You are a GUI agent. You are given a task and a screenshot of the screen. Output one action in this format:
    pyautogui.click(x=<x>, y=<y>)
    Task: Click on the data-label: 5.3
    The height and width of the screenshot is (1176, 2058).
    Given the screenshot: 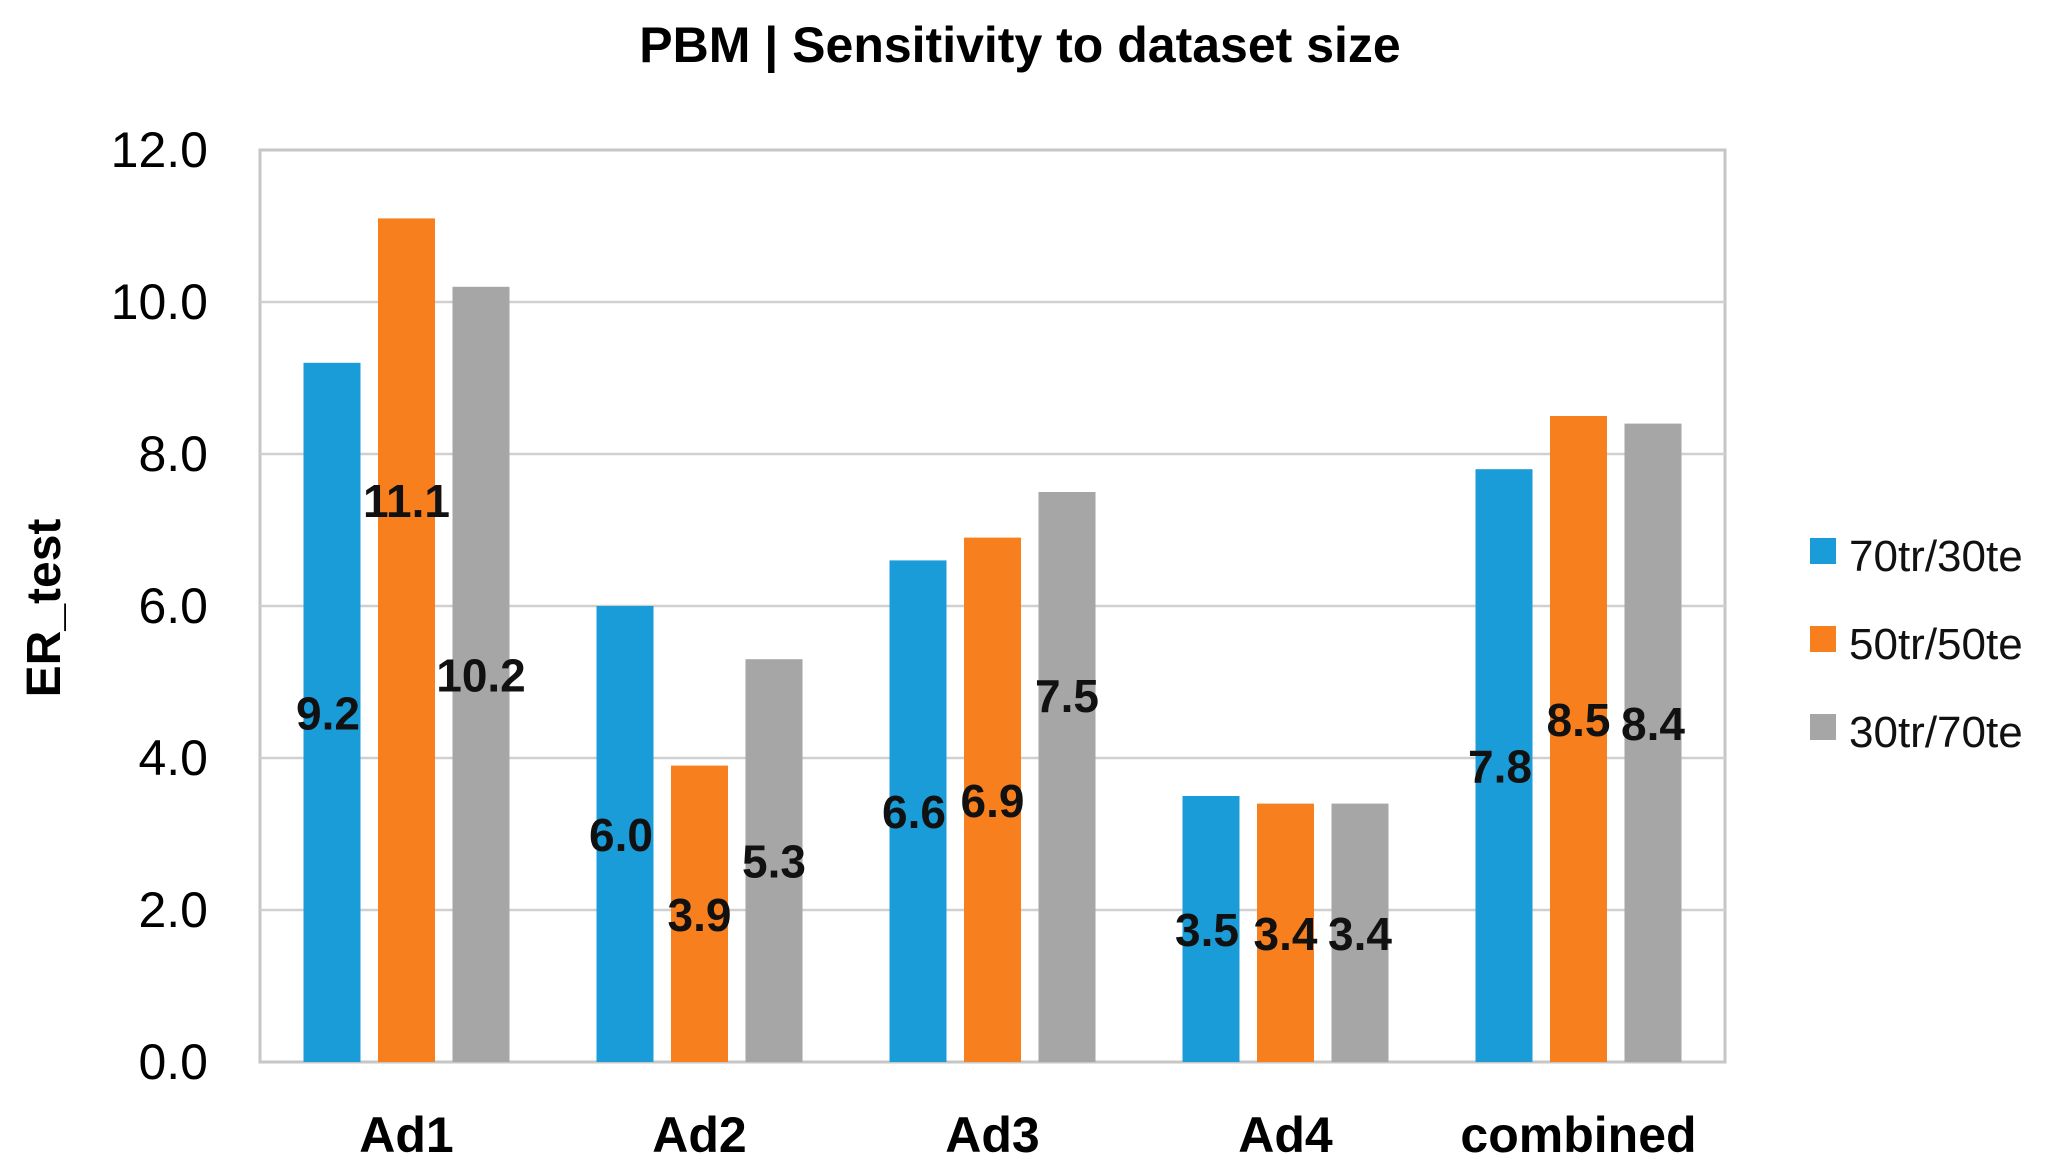 What is the action you would take?
    pyautogui.click(x=774, y=862)
    